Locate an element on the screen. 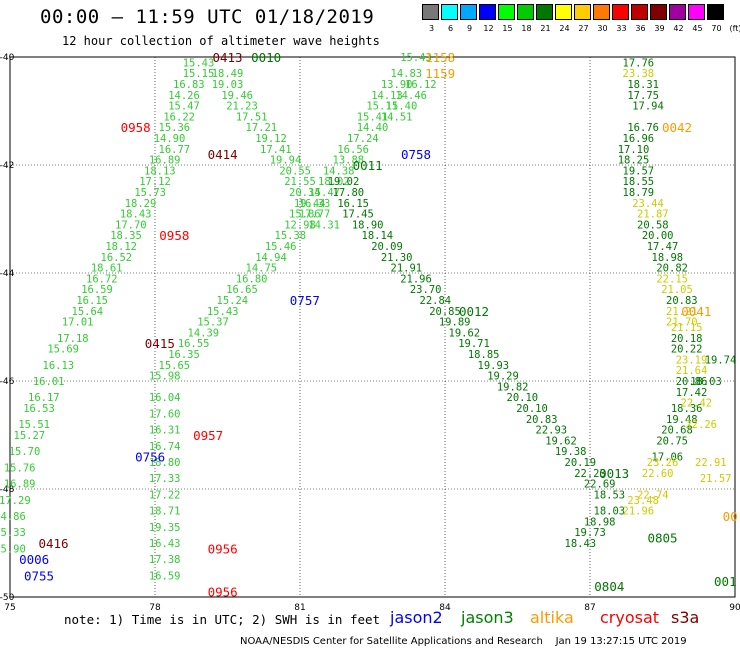 This screenshot has height=650, width=740. wave-height-label: 13.90 is located at coordinates (397, 85).